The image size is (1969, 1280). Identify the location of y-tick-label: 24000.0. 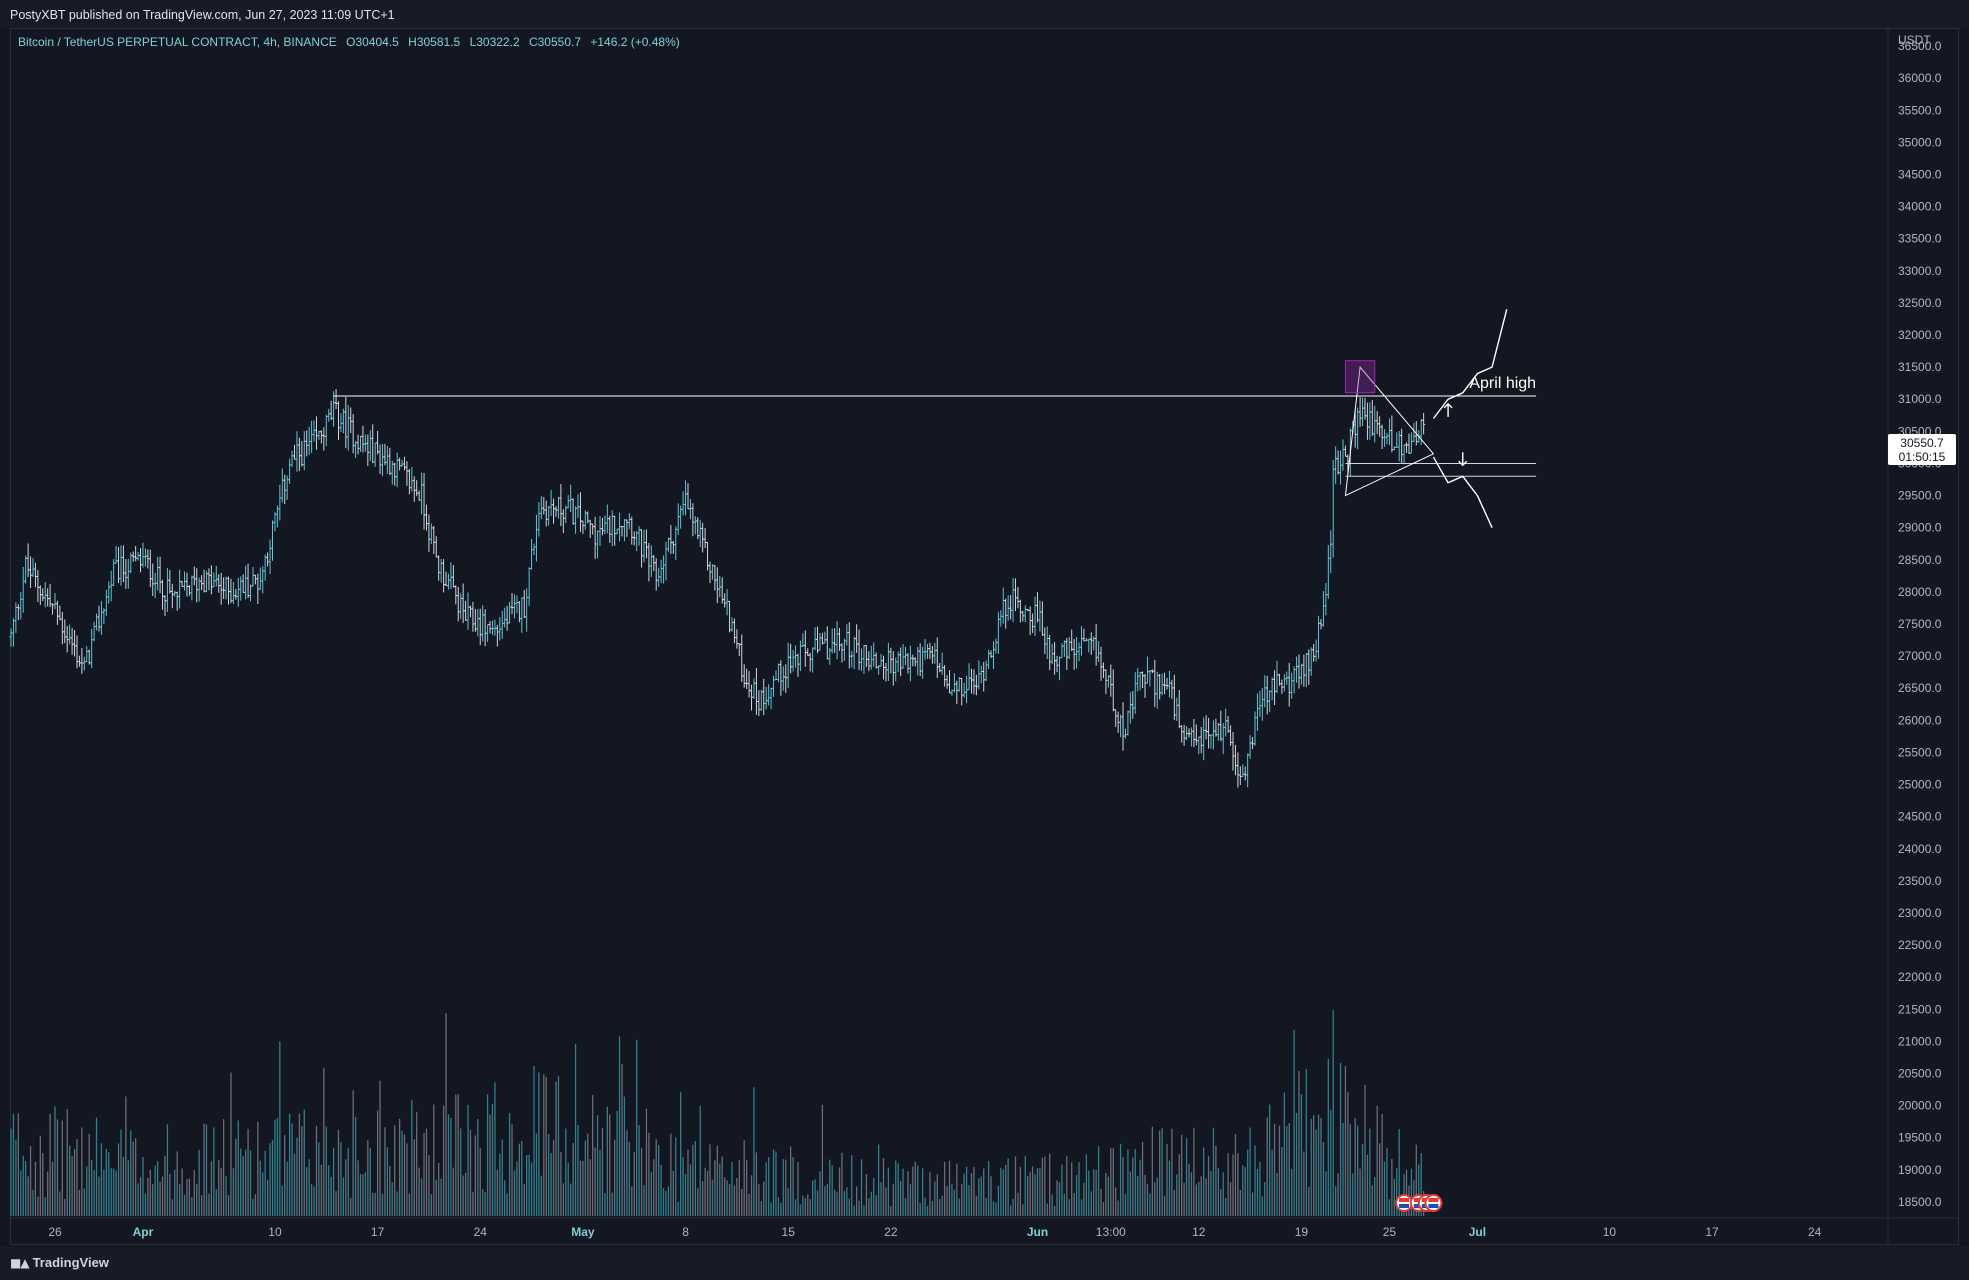
(1920, 849).